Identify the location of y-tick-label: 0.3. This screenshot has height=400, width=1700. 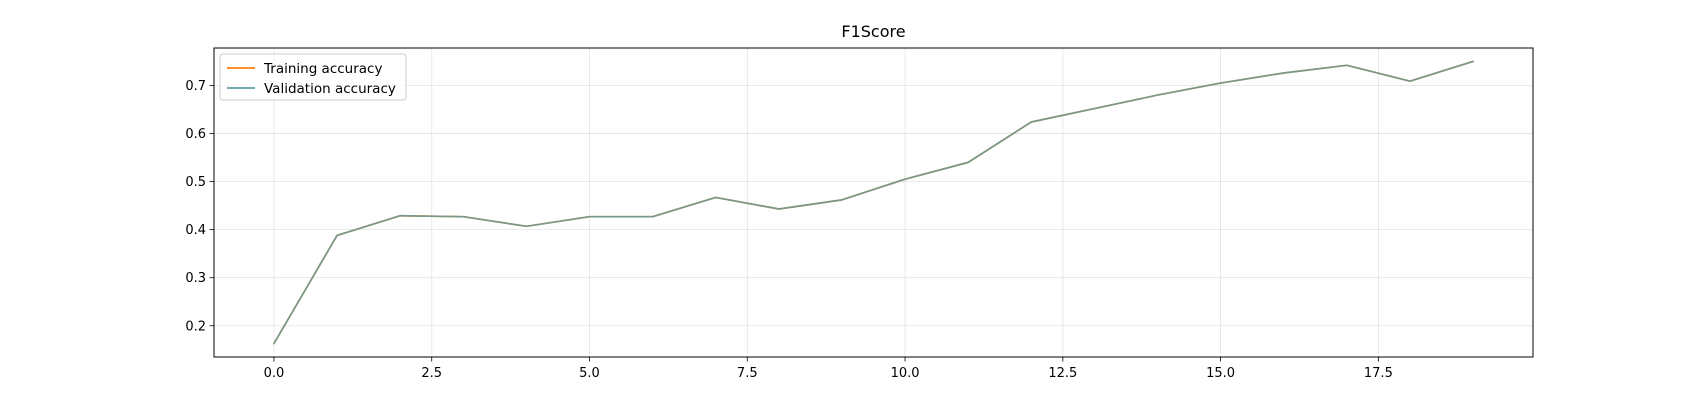
(195, 278).